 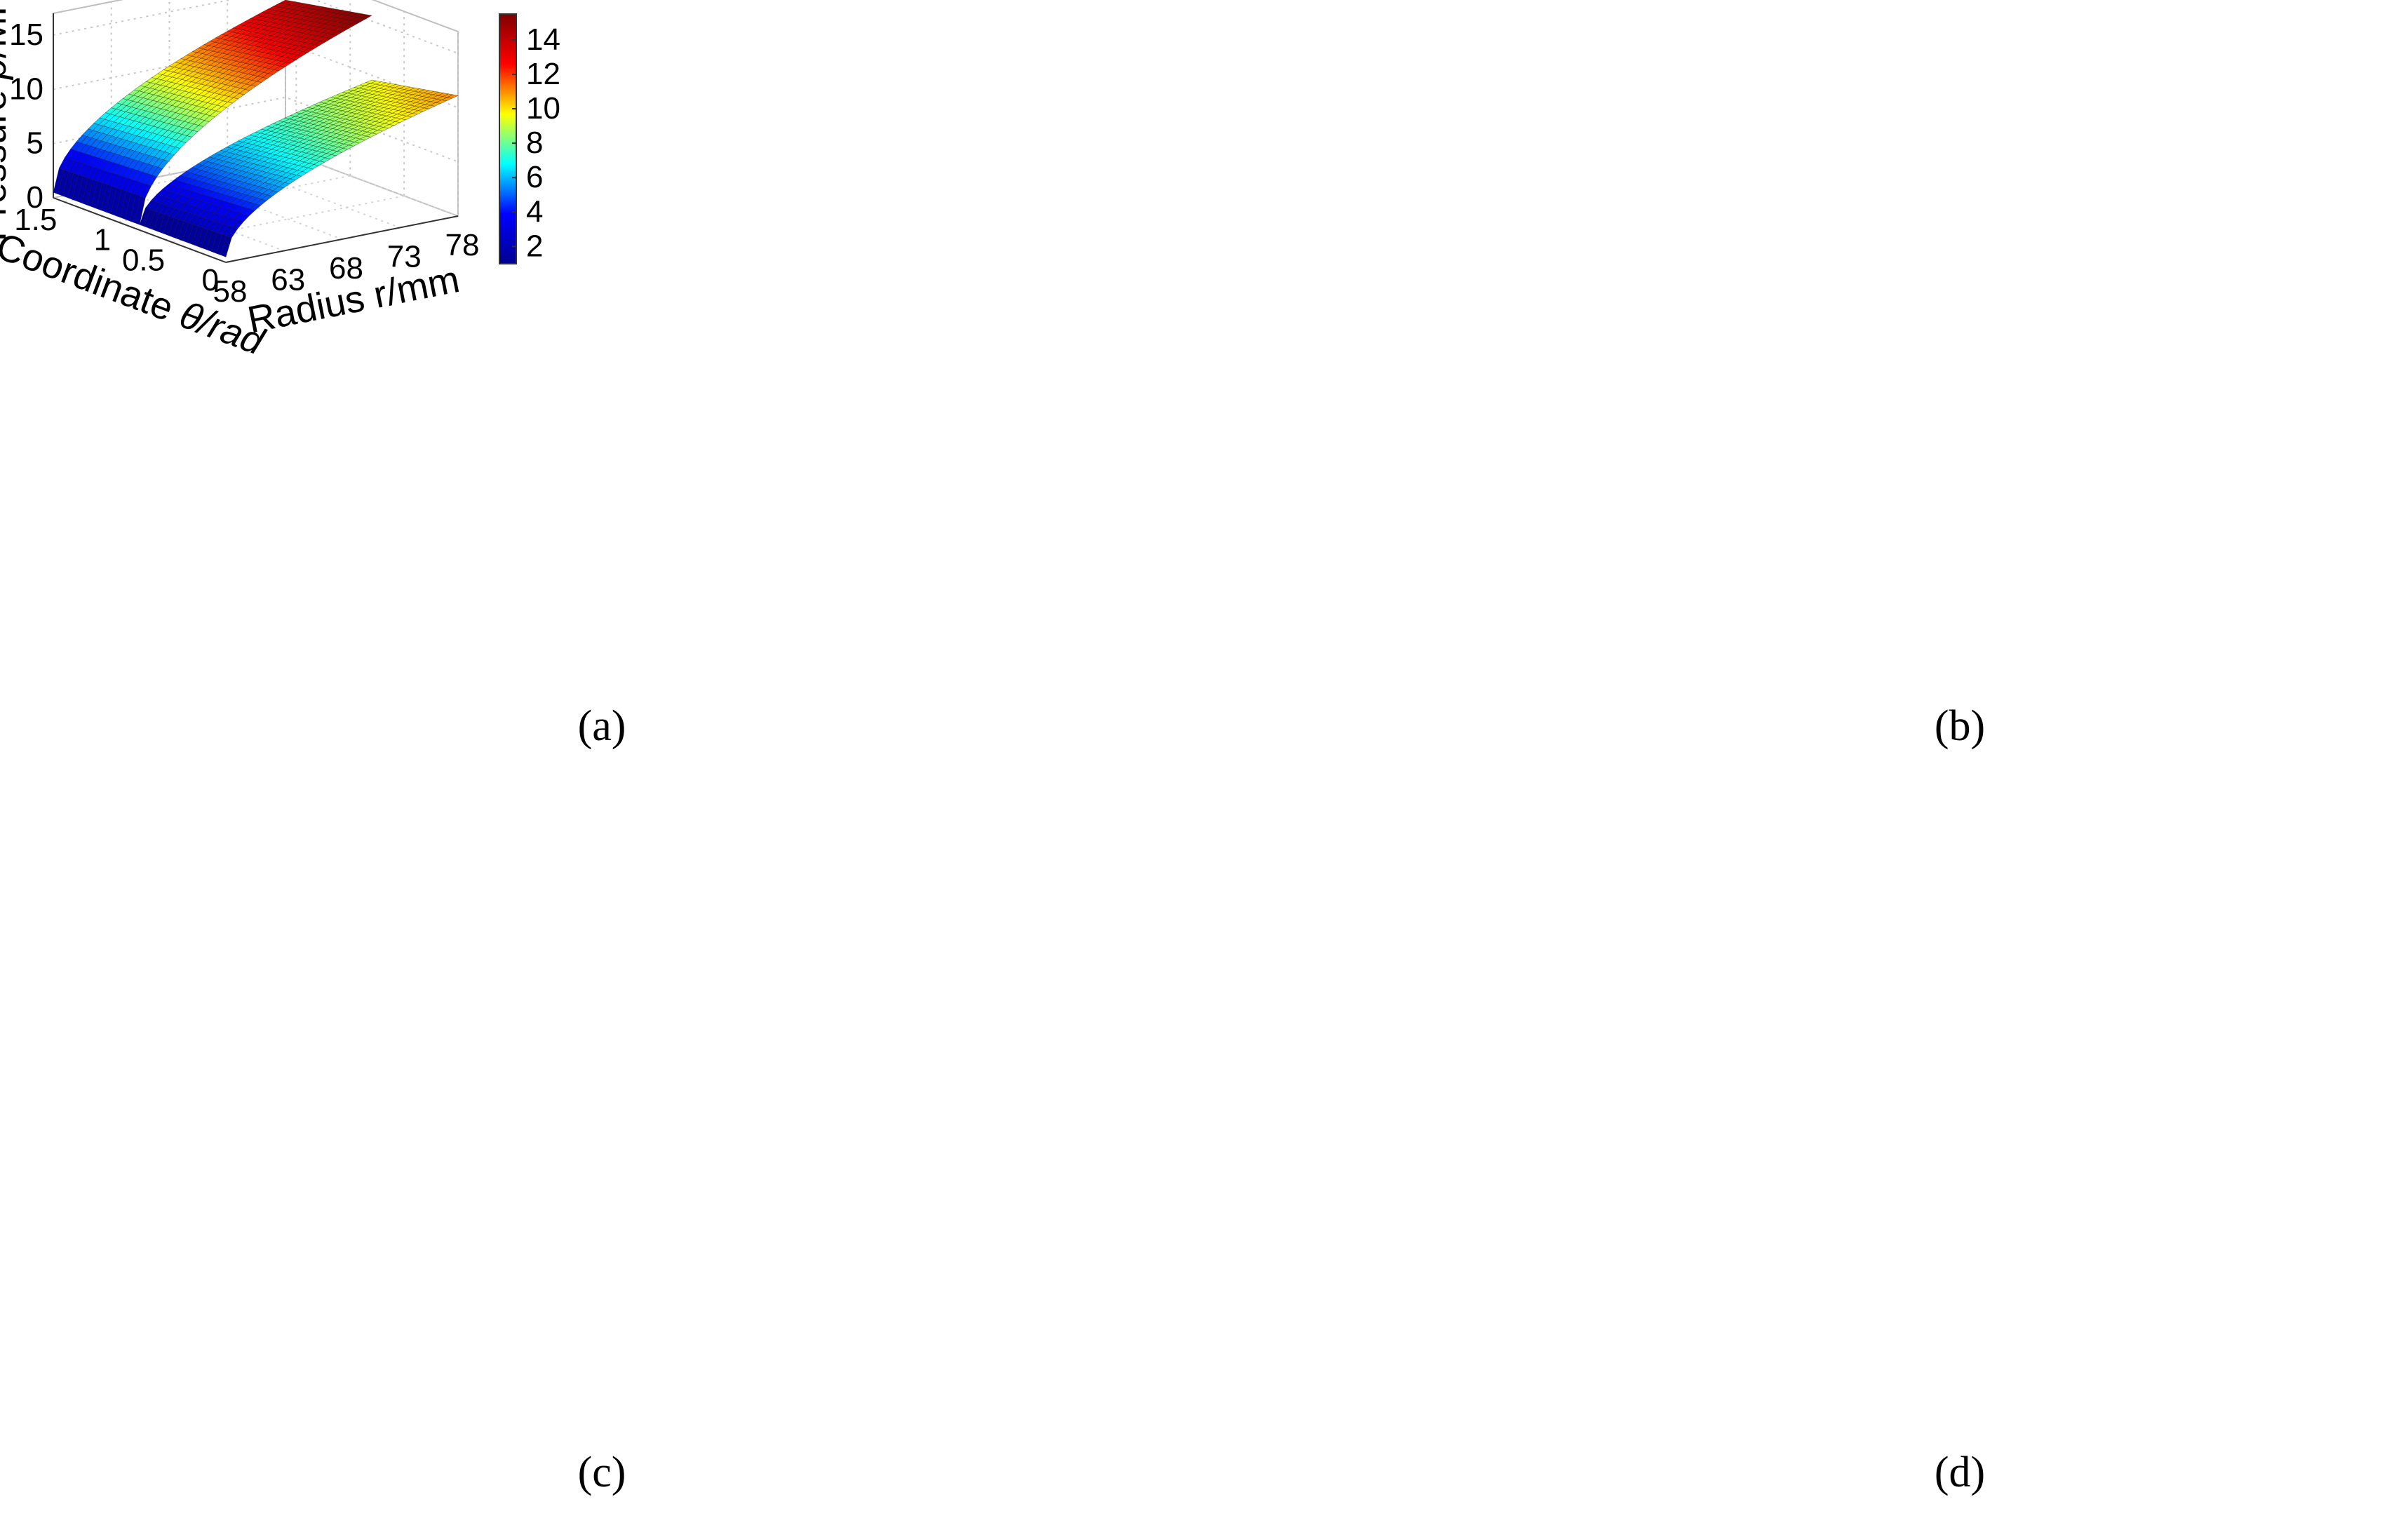 What do you see at coordinates (601, 1472) in the screenshot?
I see `caption-c: (c)` at bounding box center [601, 1472].